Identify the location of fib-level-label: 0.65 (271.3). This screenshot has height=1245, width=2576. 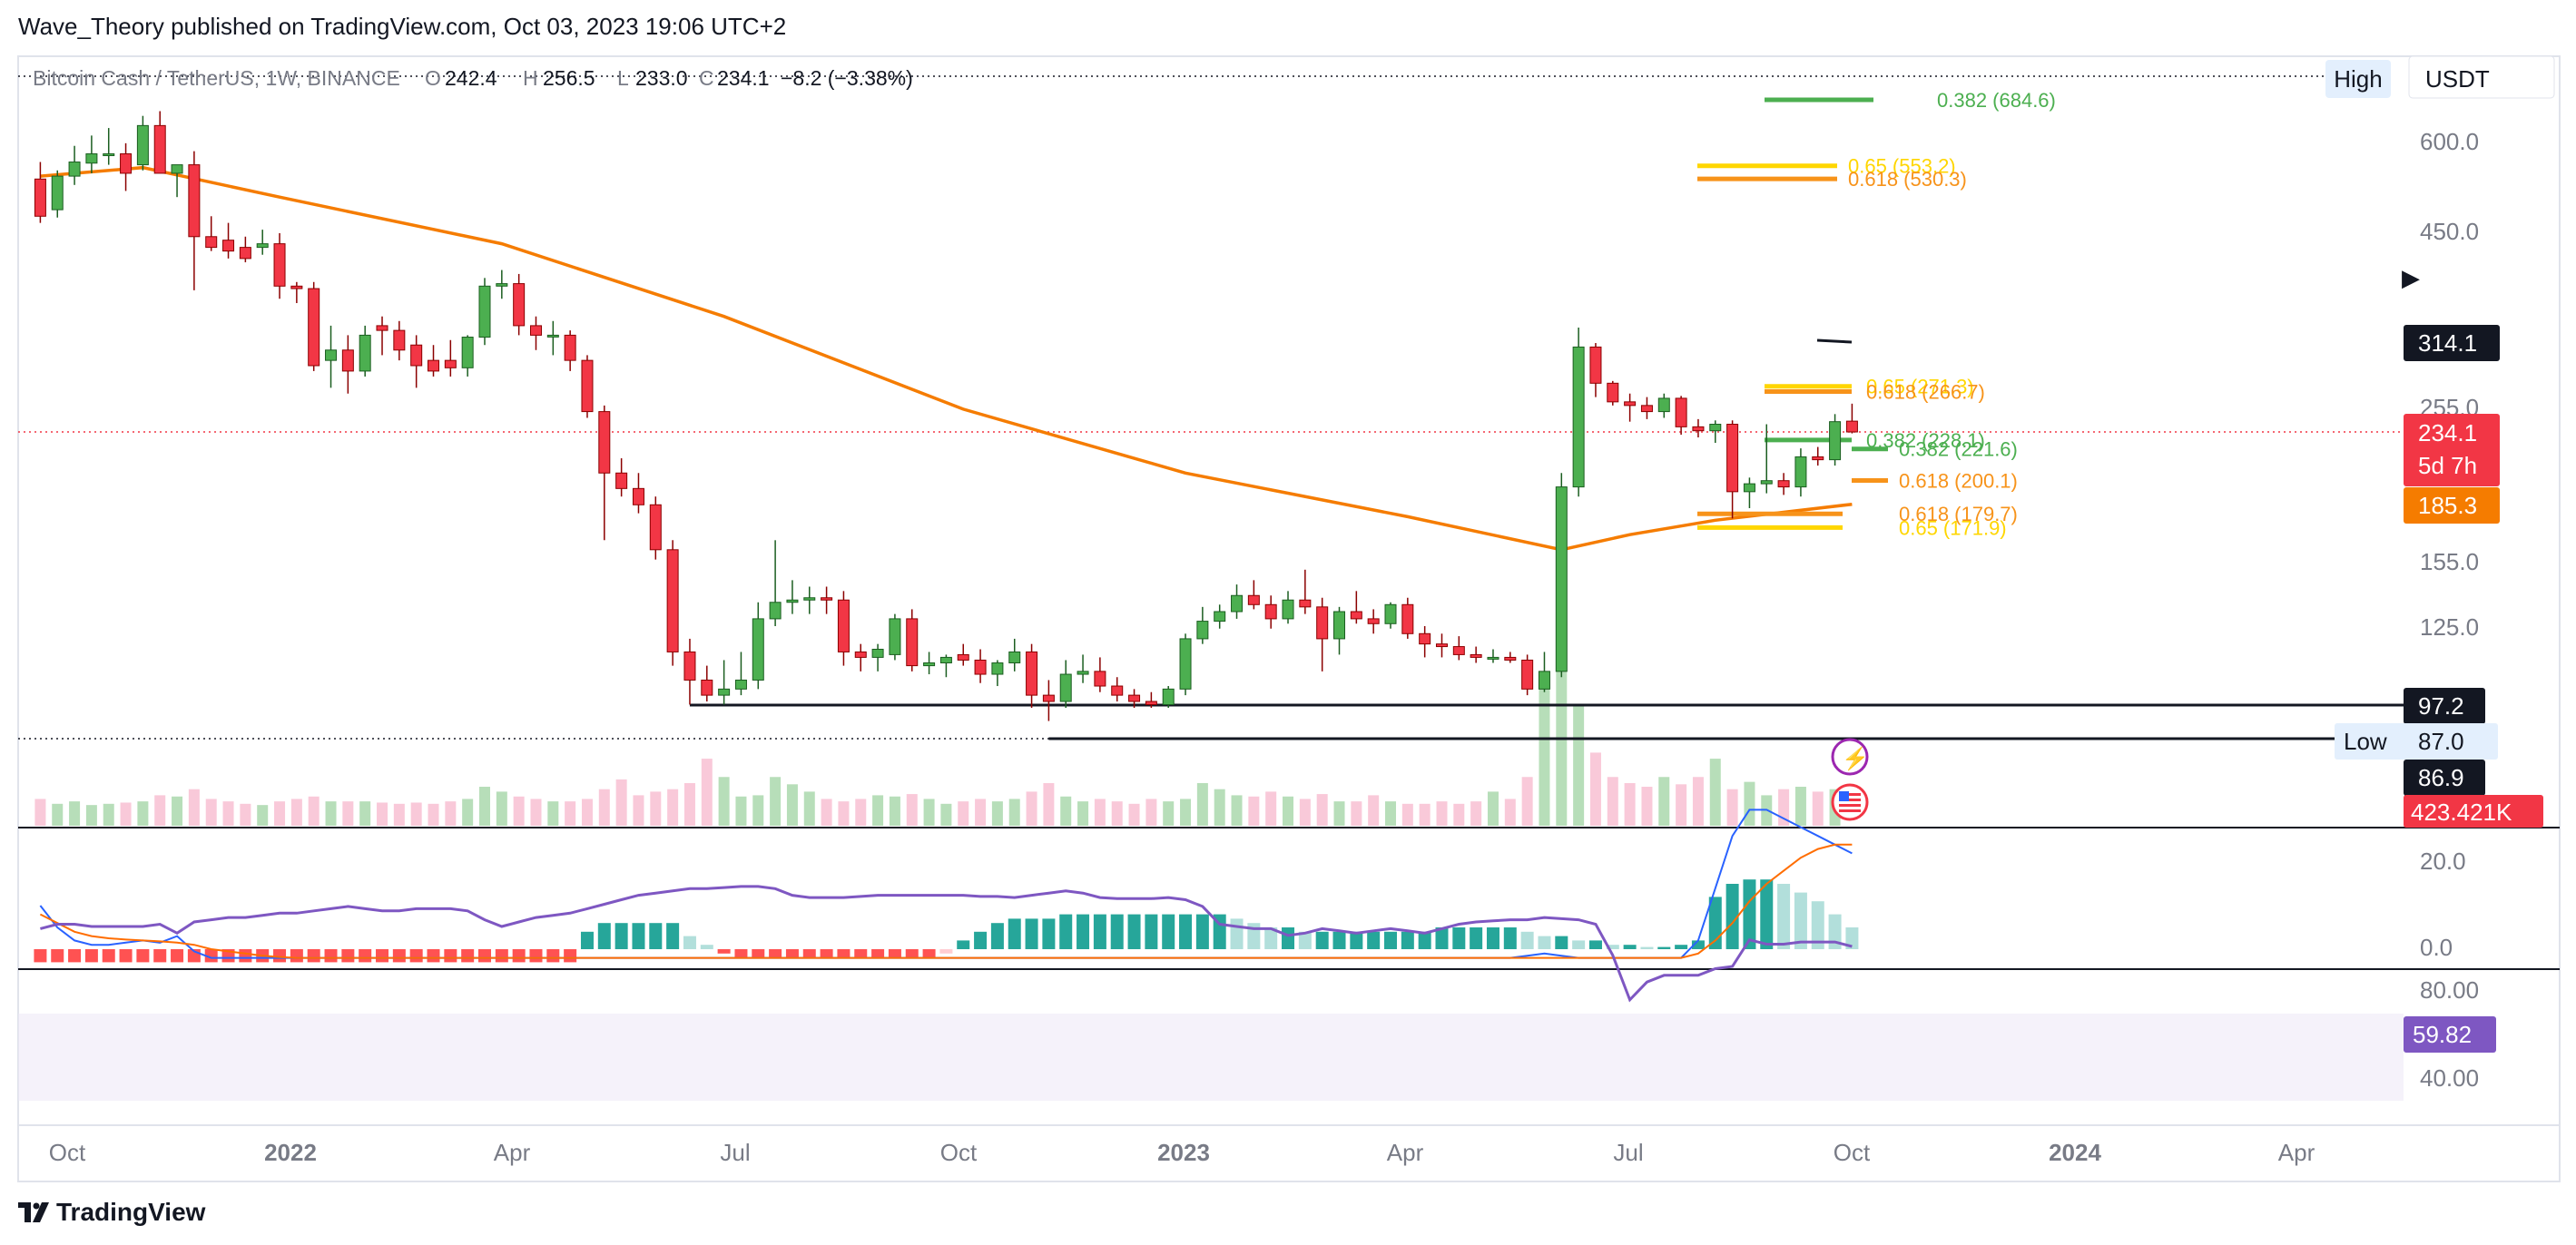
(1920, 387).